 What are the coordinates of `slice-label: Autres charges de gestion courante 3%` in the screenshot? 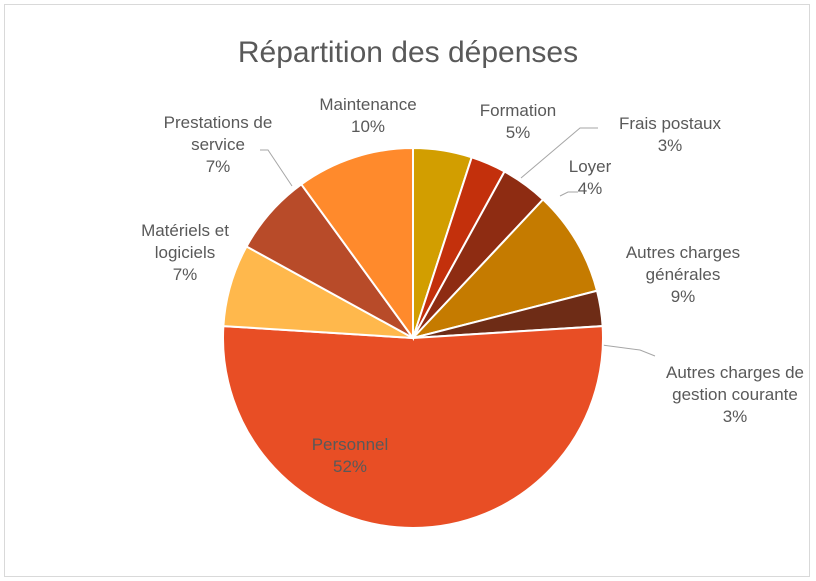 It's located at (733, 395).